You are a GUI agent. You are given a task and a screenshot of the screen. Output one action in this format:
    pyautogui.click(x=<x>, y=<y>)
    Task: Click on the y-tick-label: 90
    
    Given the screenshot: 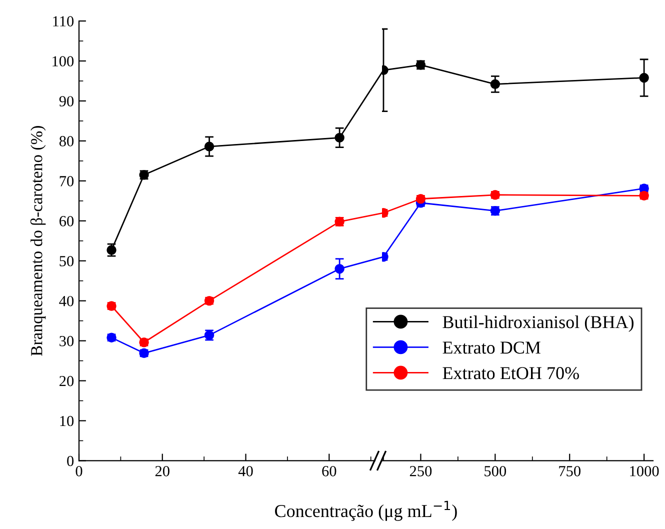 What is the action you would take?
    pyautogui.click(x=66, y=101)
    